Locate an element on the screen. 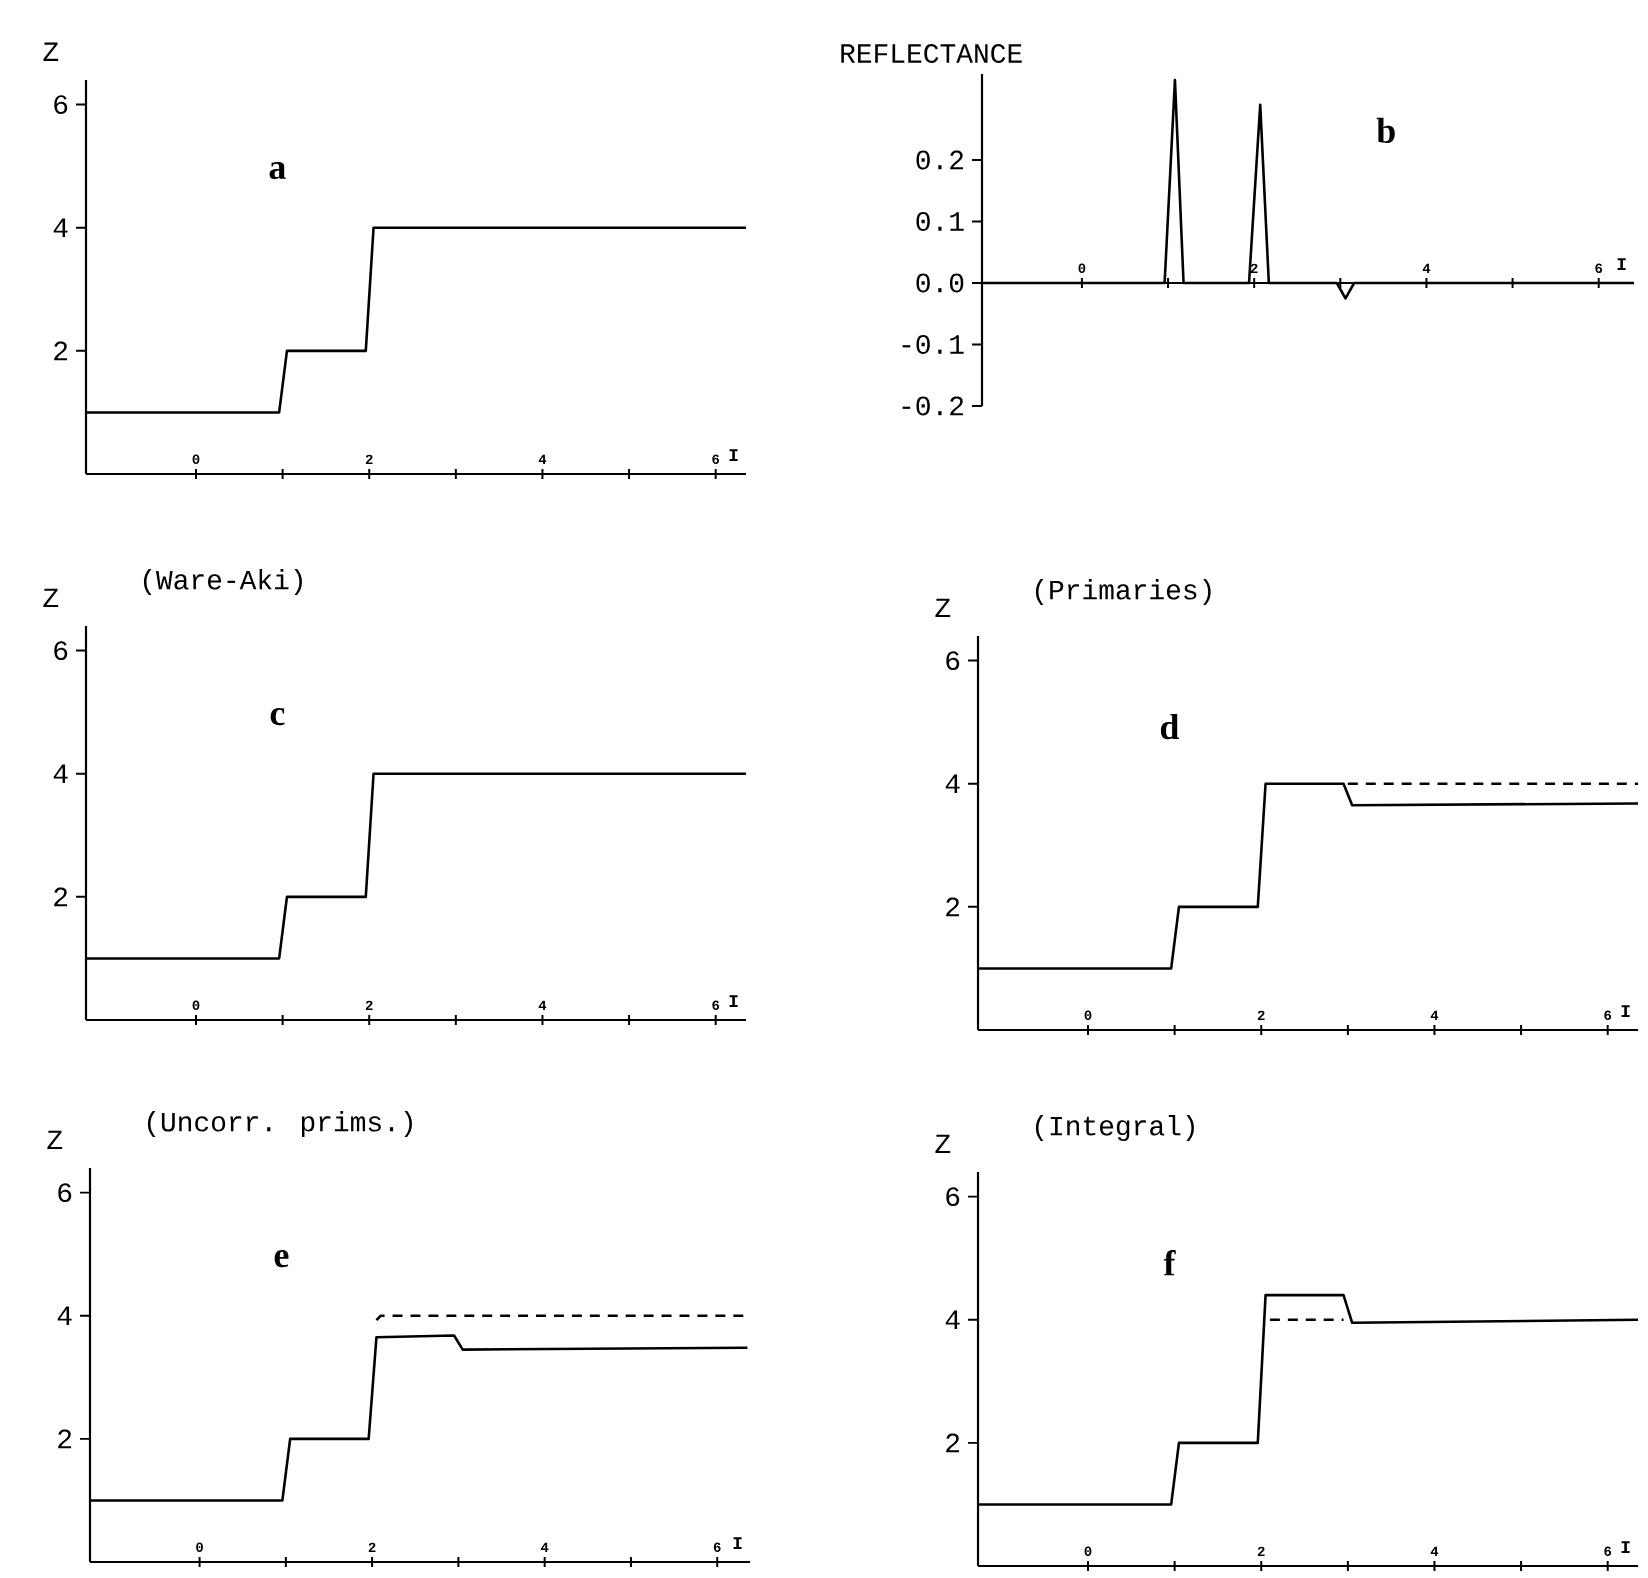 The width and height of the screenshot is (1648, 1578). chart-title: (Integral) is located at coordinates (1114, 1128).